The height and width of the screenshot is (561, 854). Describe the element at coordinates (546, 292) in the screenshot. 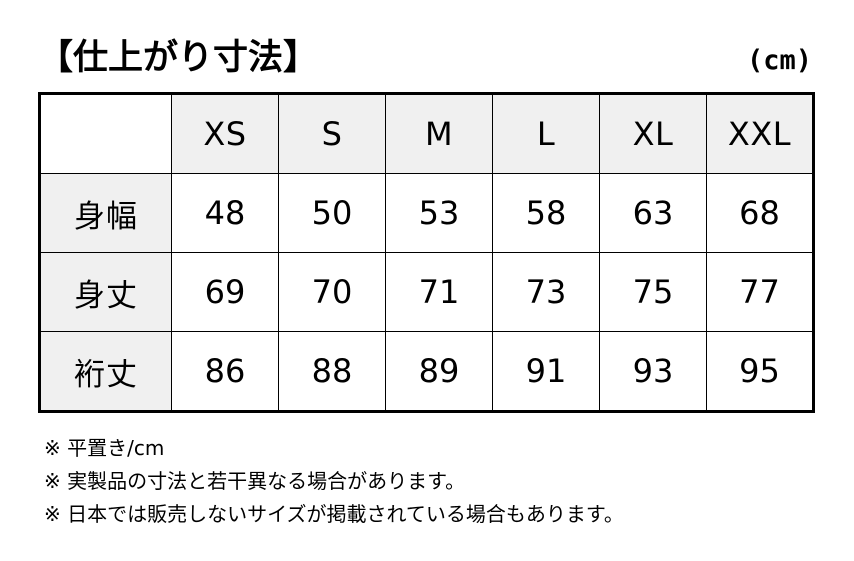

I see `cell-body-length-l: 73` at that location.